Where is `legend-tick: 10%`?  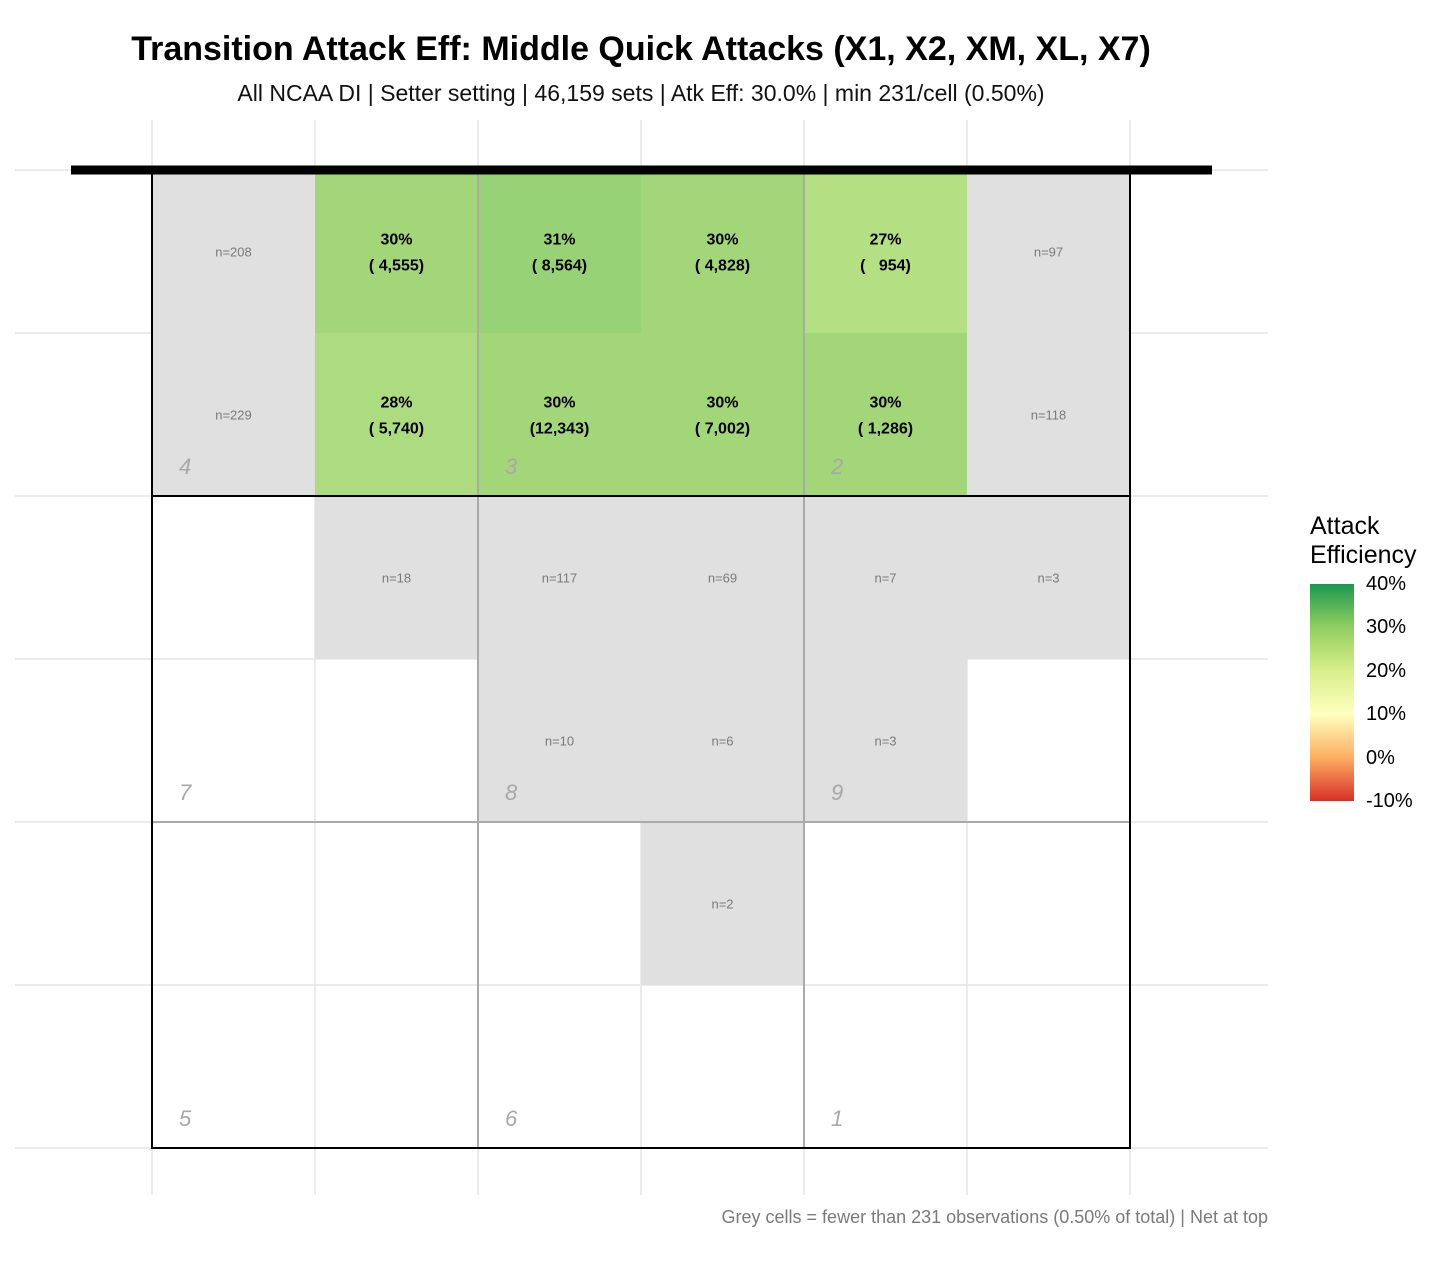 legend-tick: 10% is located at coordinates (1386, 714).